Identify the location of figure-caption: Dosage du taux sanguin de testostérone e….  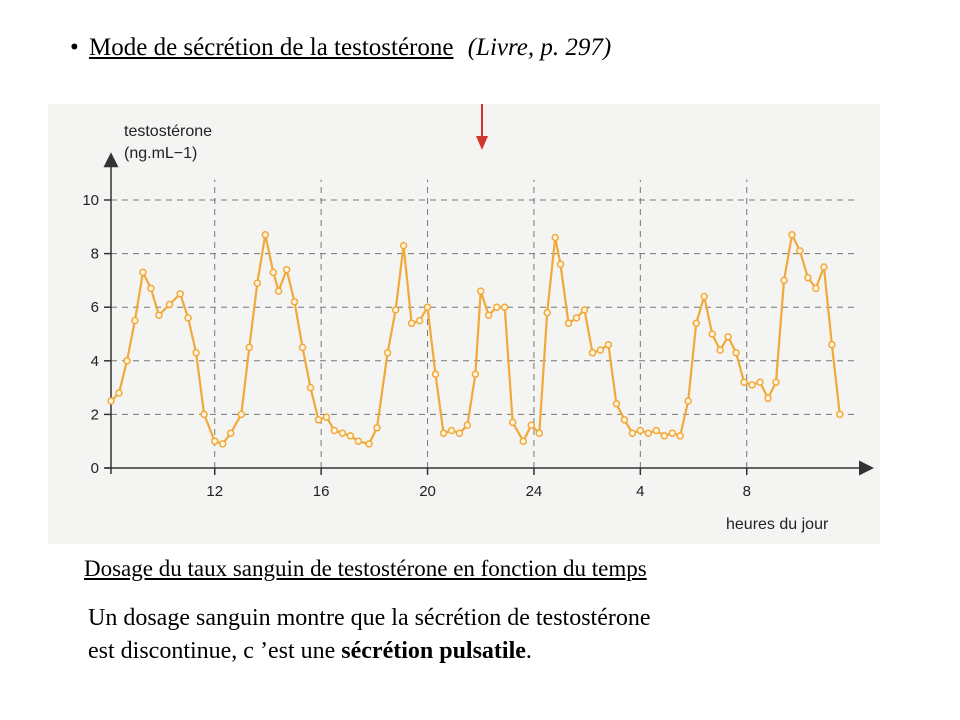
(365, 568).